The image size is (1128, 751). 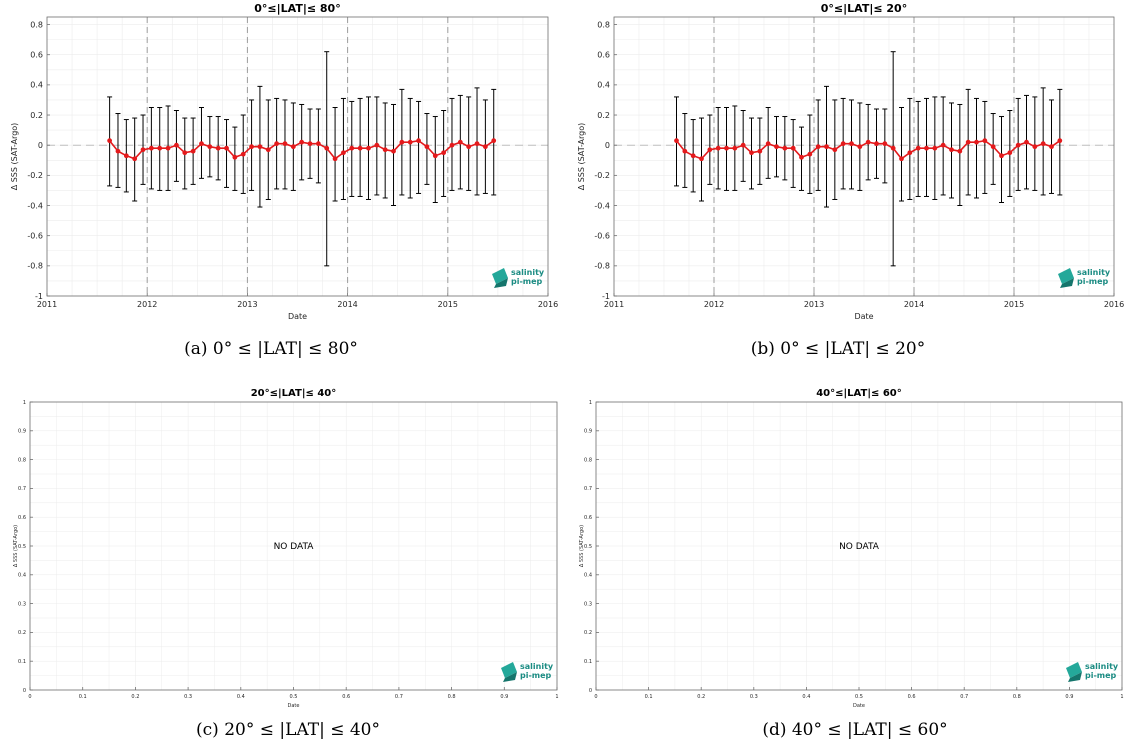 What do you see at coordinates (590, 403) in the screenshot?
I see `y-tick-label: 1` at bounding box center [590, 403].